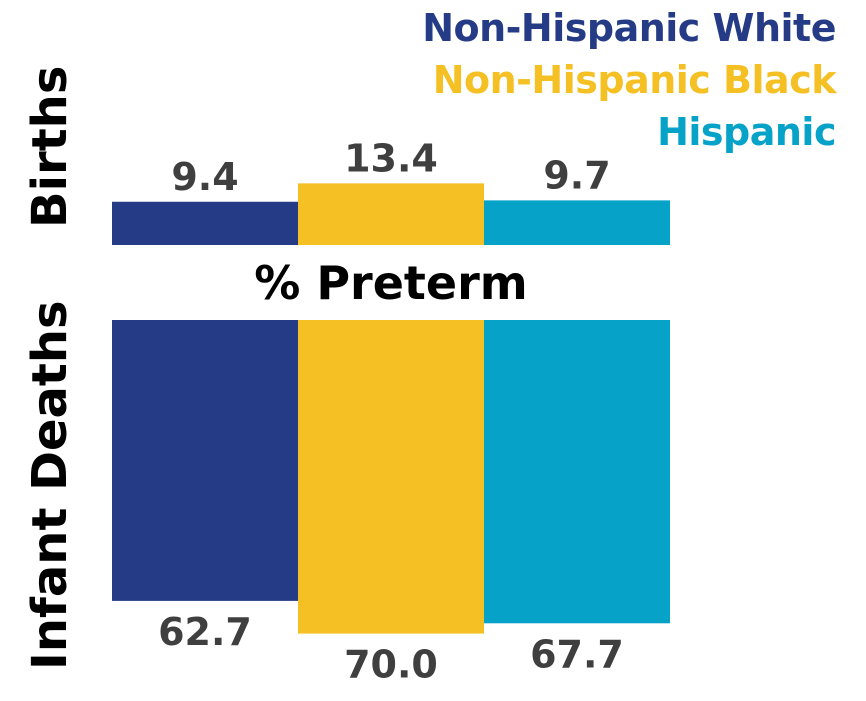  I want to click on legend-item-hispanic: Hispanic, so click(746, 132).